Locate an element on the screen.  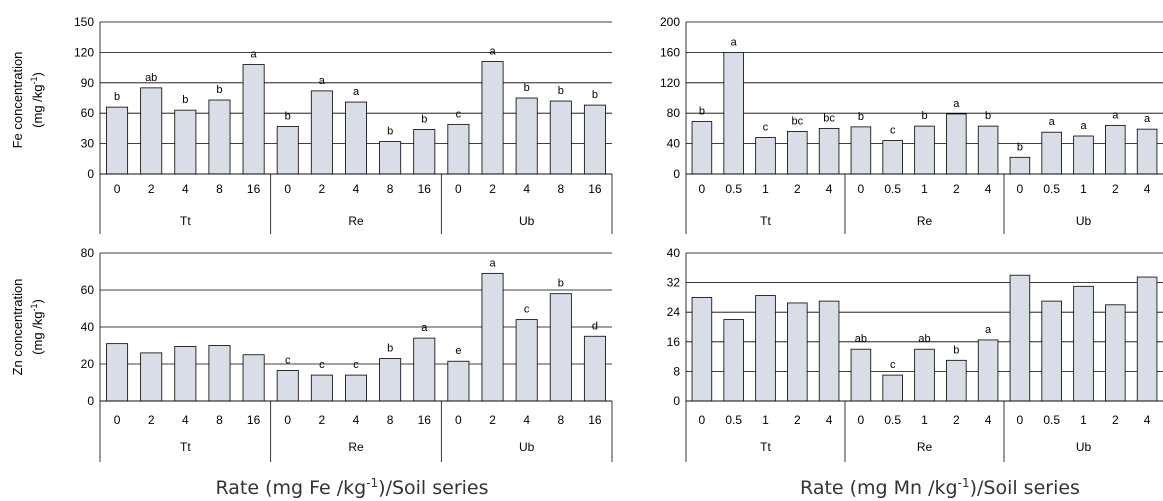
y-tick-label: 8 is located at coordinates (676, 371).